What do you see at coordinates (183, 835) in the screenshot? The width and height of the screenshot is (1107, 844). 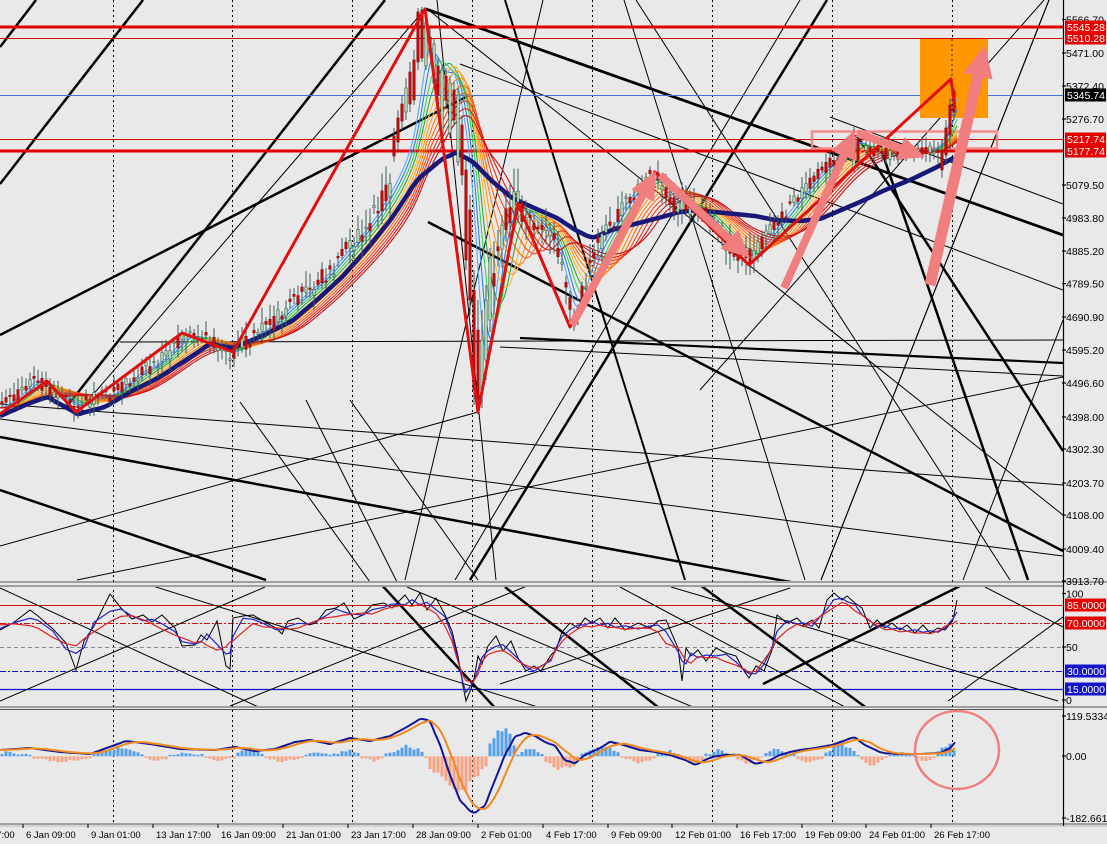 I see `svg-text: 13 Jan 17:00` at bounding box center [183, 835].